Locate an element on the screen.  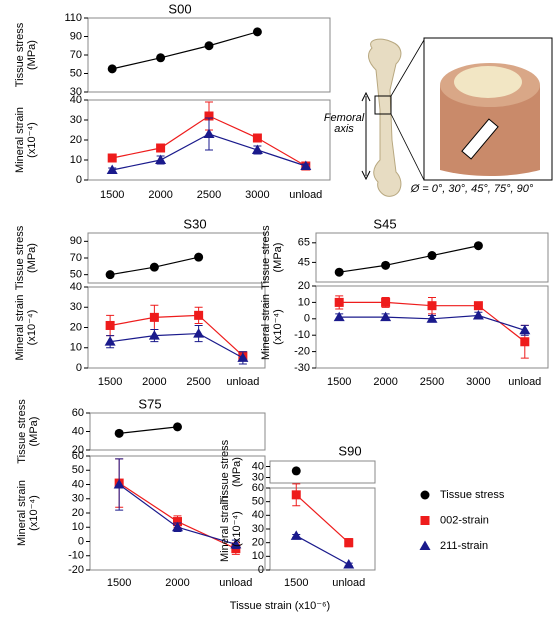
chart-title: S90 is located at coordinates (349, 450).